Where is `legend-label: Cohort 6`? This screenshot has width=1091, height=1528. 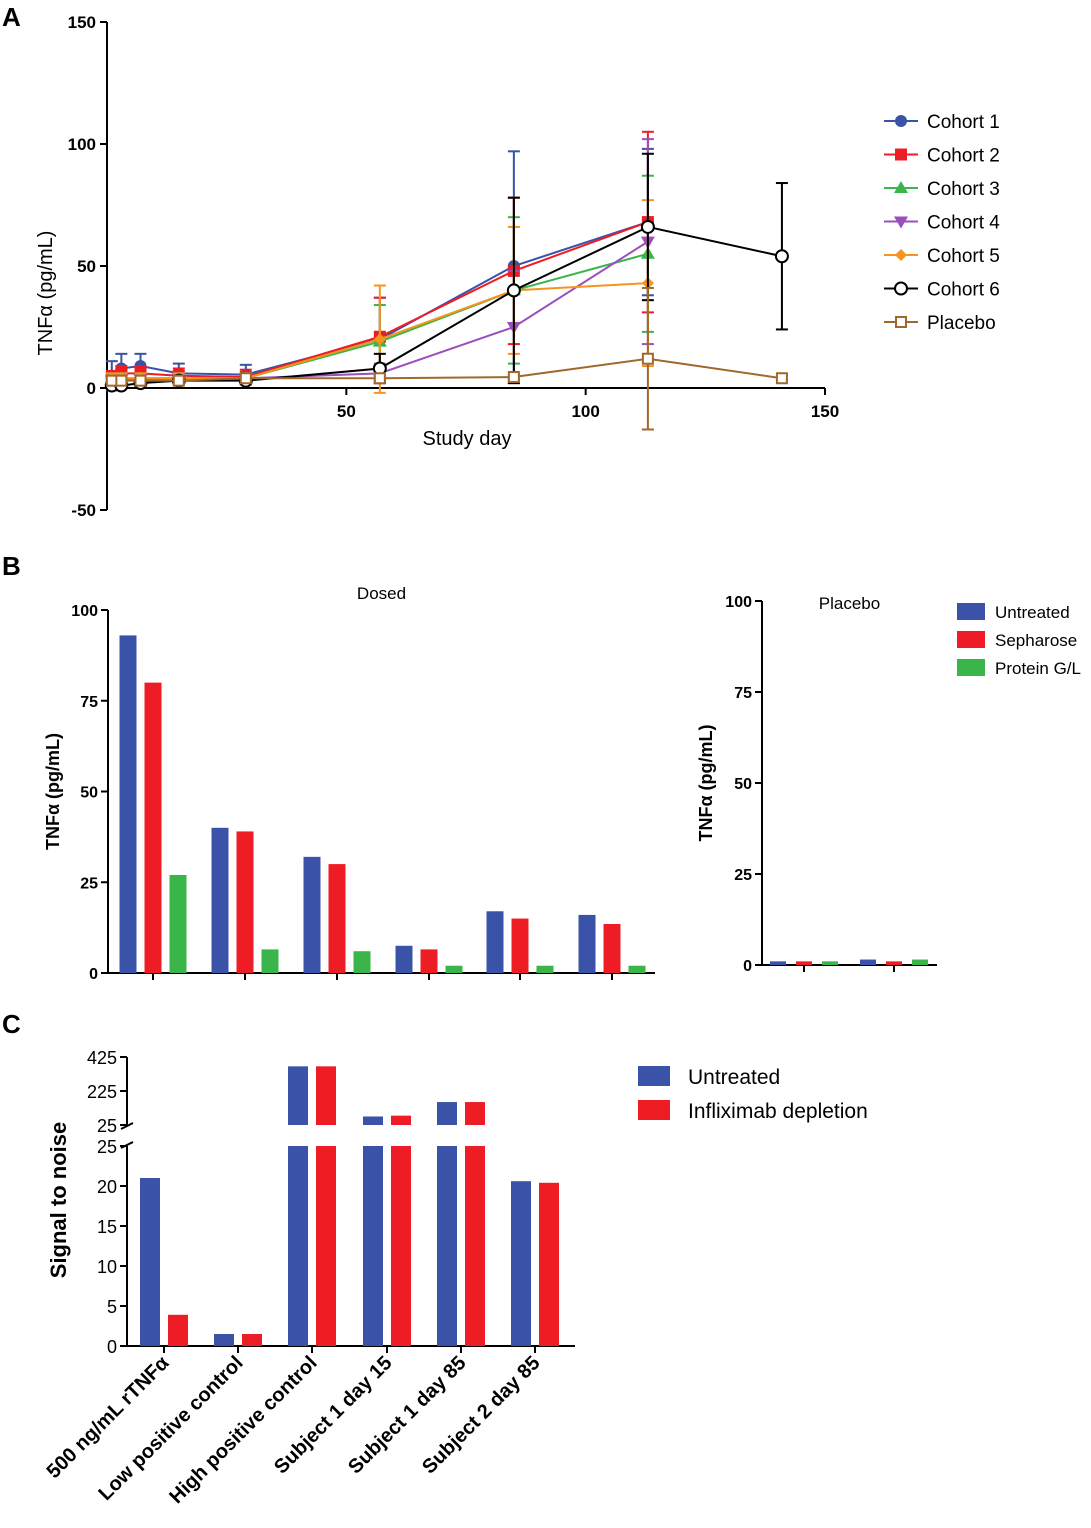 legend-label: Cohort 6 is located at coordinates (963, 290).